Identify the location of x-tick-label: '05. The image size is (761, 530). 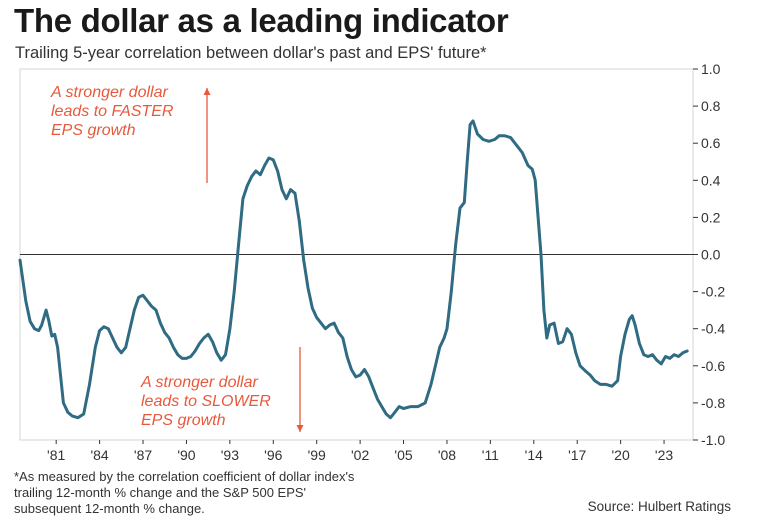
(403, 455).